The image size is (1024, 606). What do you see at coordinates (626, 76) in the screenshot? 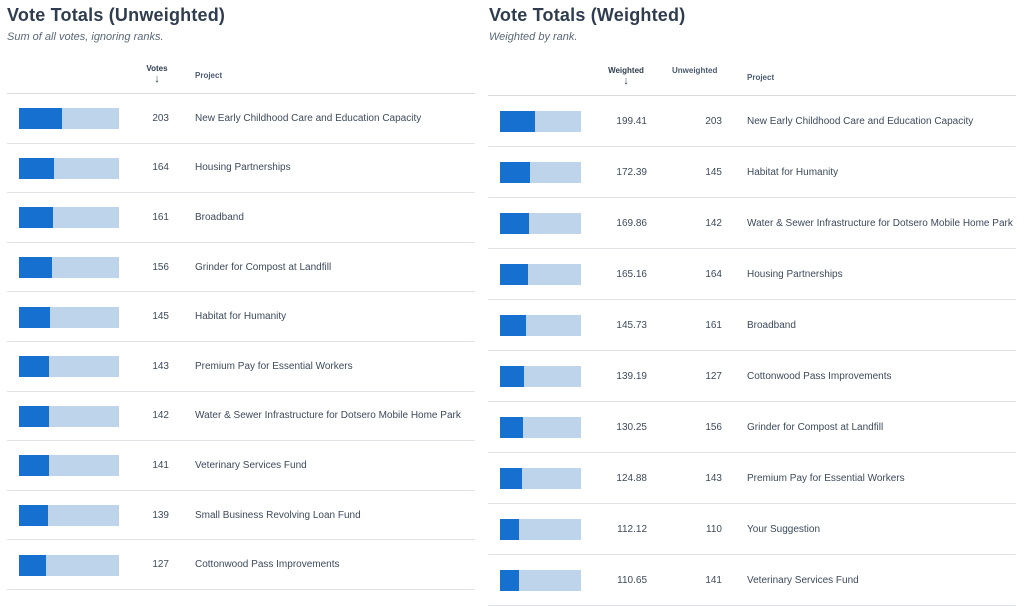
I see `weighted-column-header: Weighted ↓` at bounding box center [626, 76].